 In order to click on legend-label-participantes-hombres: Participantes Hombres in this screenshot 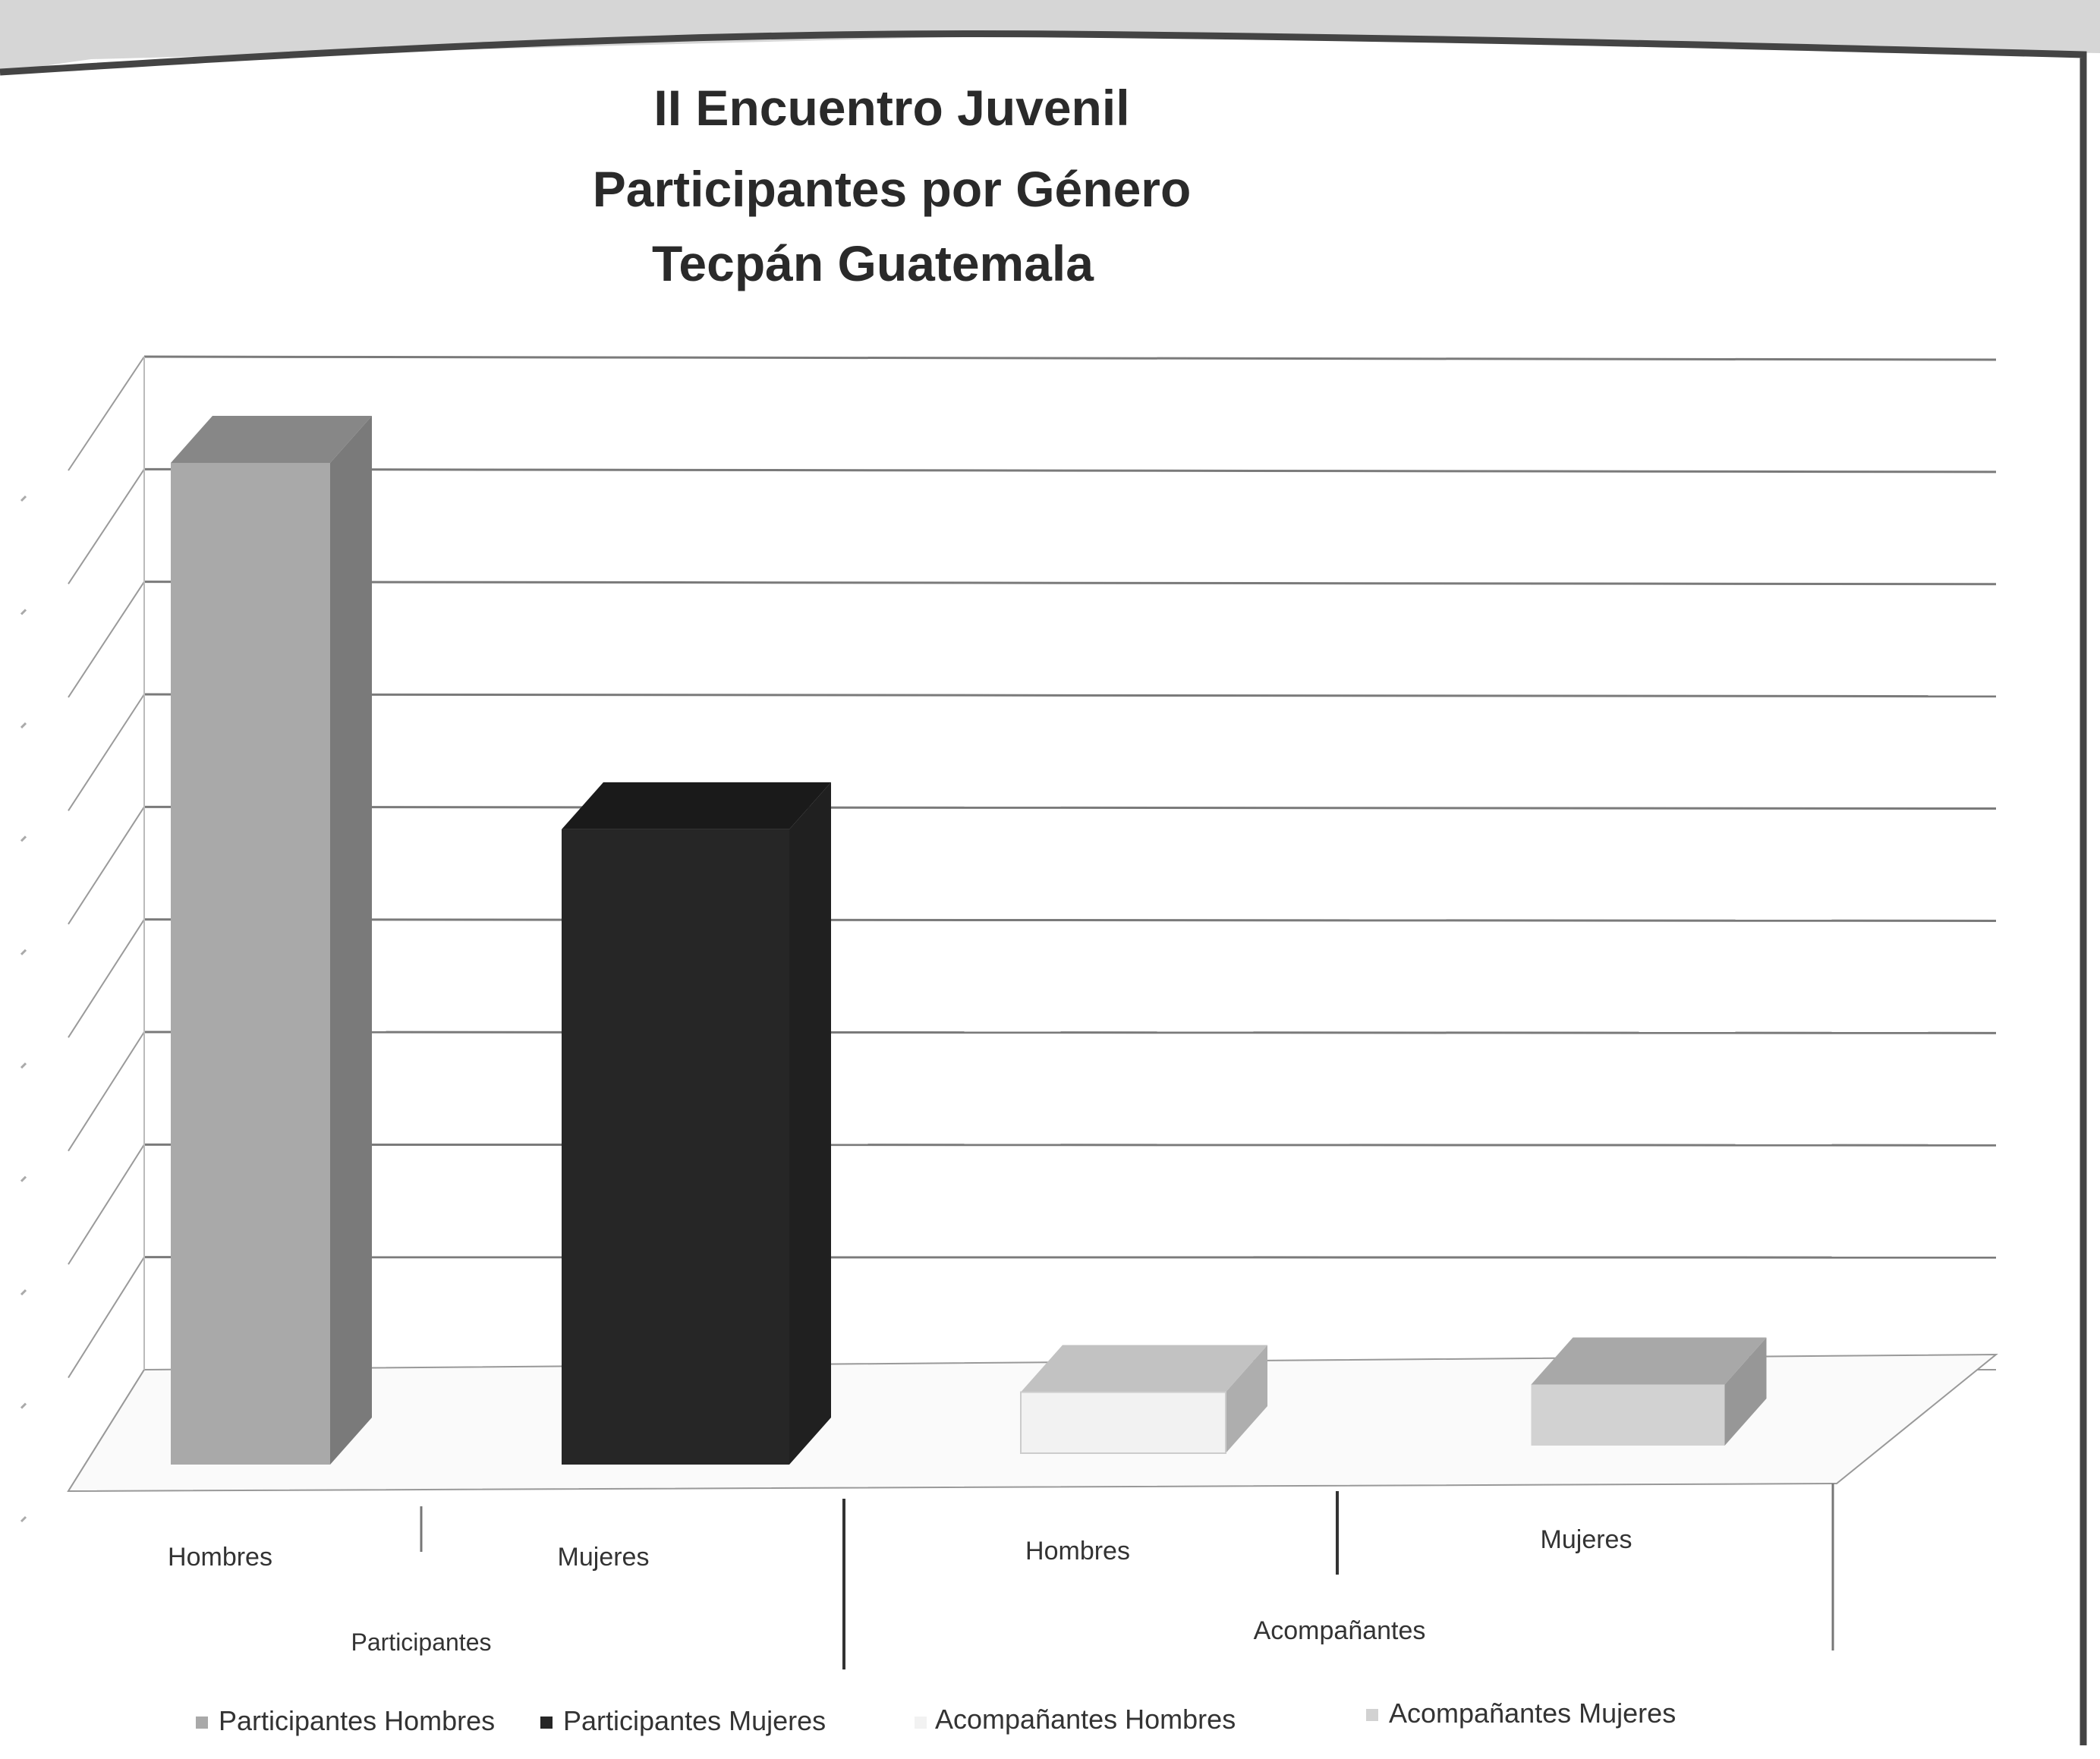, I will do `click(357, 1720)`.